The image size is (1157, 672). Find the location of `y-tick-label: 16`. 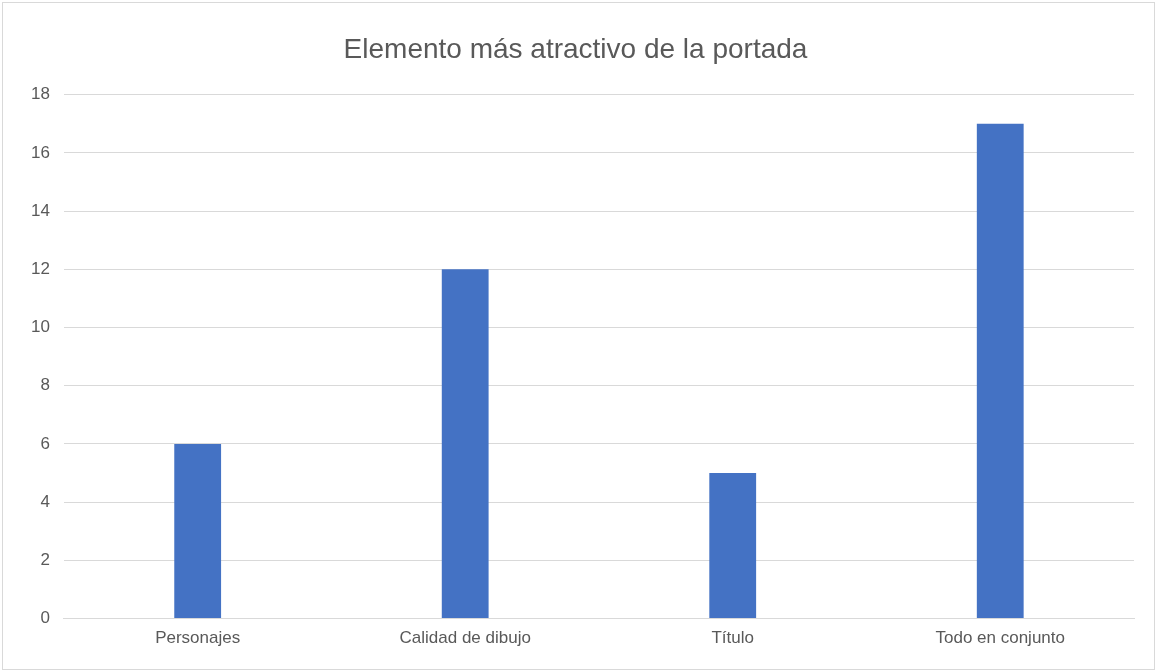

y-tick-label: 16 is located at coordinates (40, 152).